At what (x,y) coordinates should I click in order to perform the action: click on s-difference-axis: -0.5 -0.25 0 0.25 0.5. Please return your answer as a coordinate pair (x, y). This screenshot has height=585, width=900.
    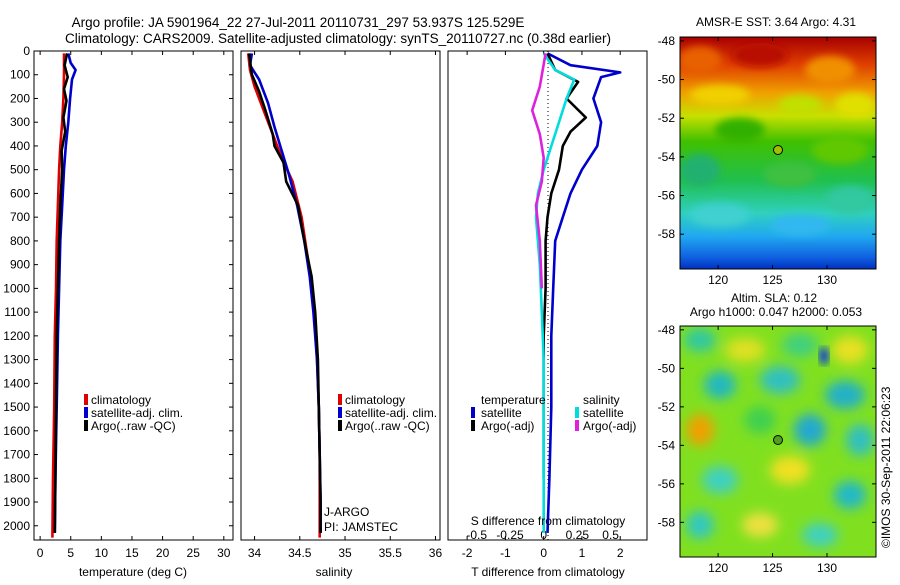
    Looking at the image, I should click on (542, 535).